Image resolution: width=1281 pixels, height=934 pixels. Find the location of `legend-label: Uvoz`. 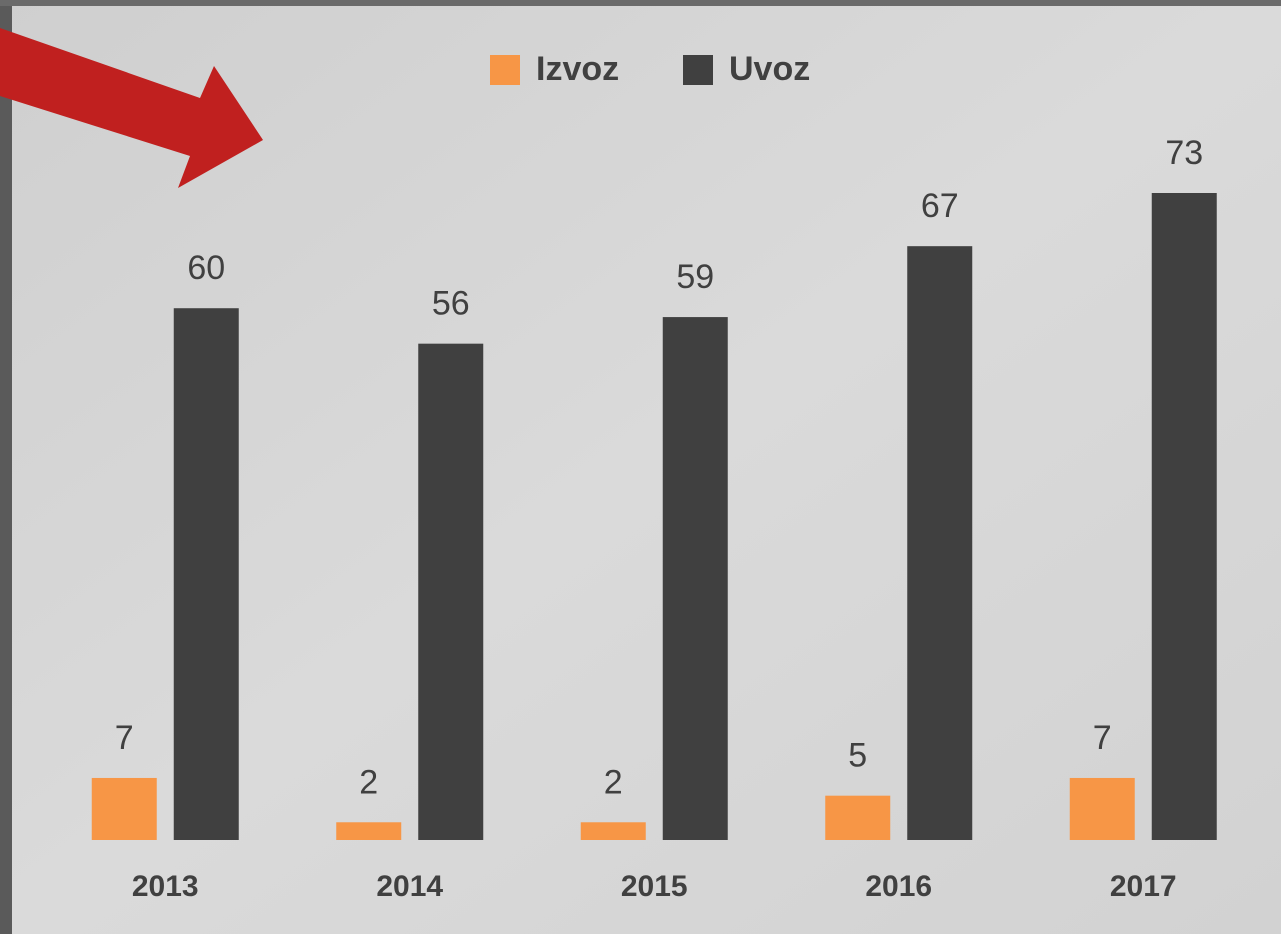

legend-label: Uvoz is located at coordinates (769, 69).